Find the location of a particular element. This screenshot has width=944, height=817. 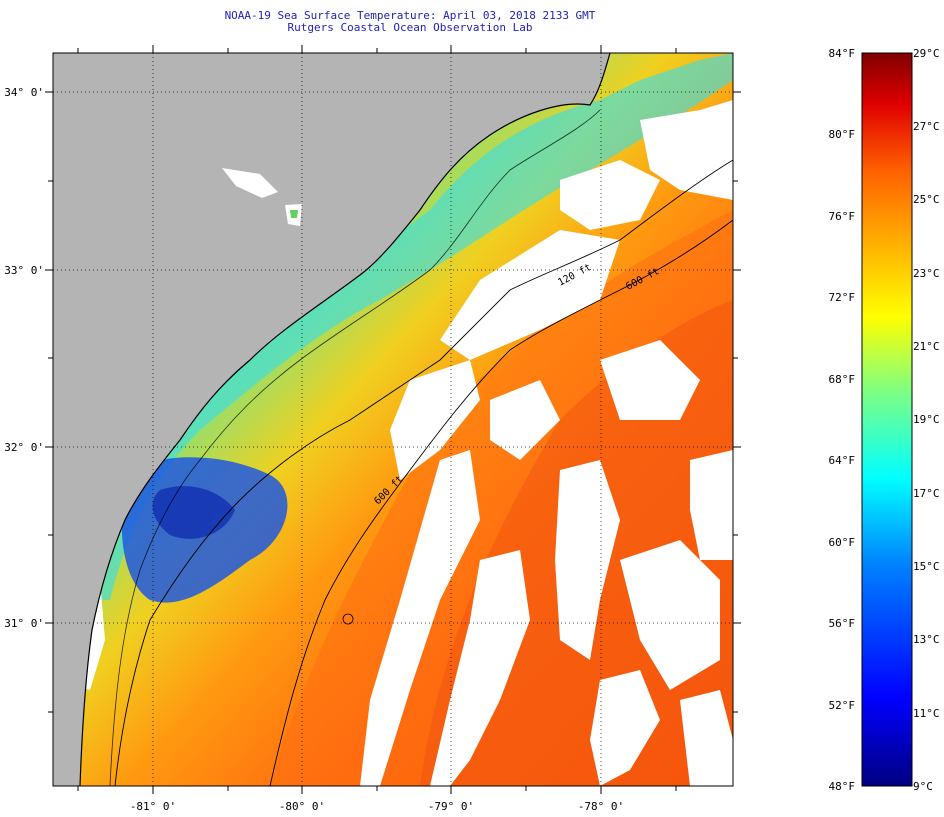

cbar-f-72: 72°F is located at coordinates (842, 297).